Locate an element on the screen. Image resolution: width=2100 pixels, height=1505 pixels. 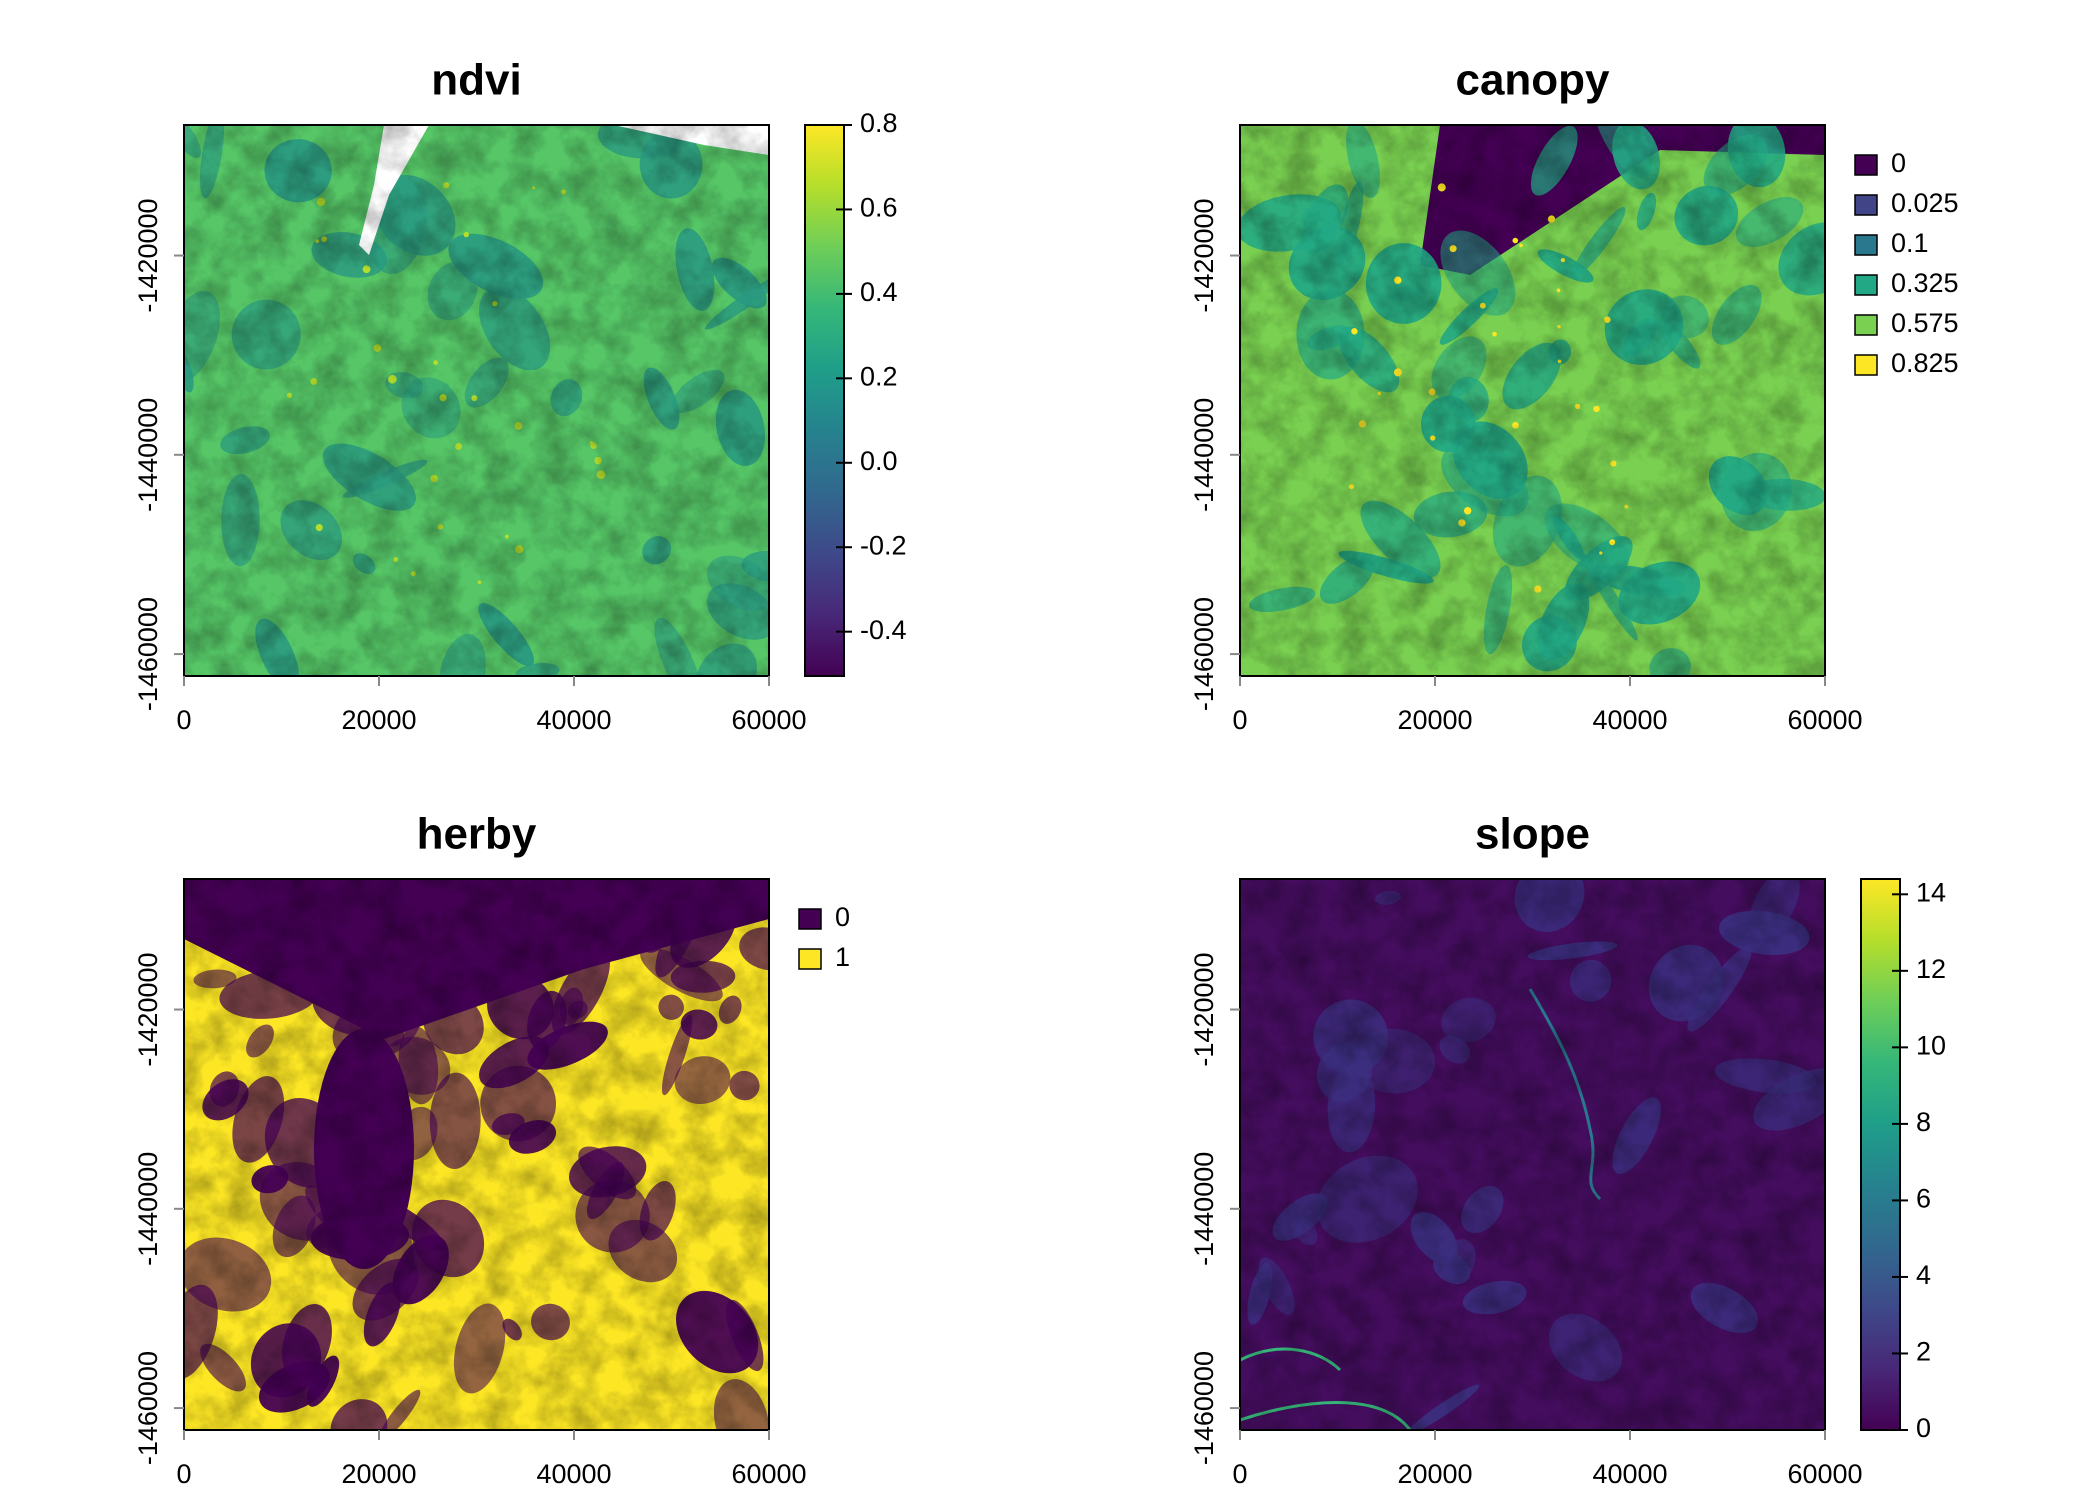
colorbar-label: 6 is located at coordinates (1923, 1199).